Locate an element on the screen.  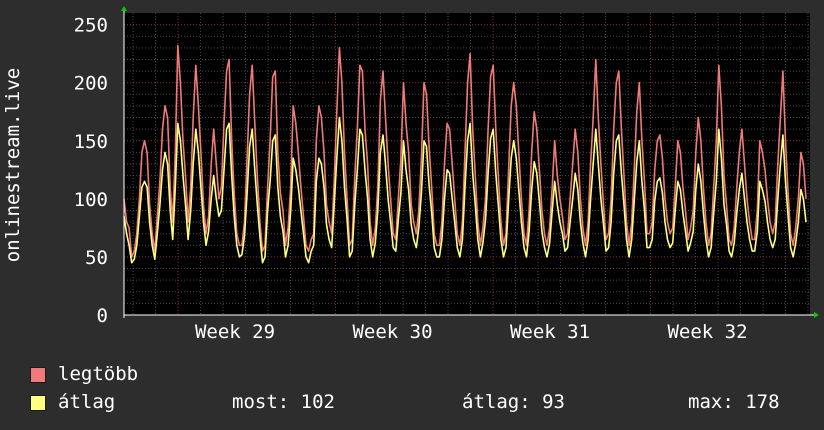
stat-average: átlag: 93 is located at coordinates (513, 402).